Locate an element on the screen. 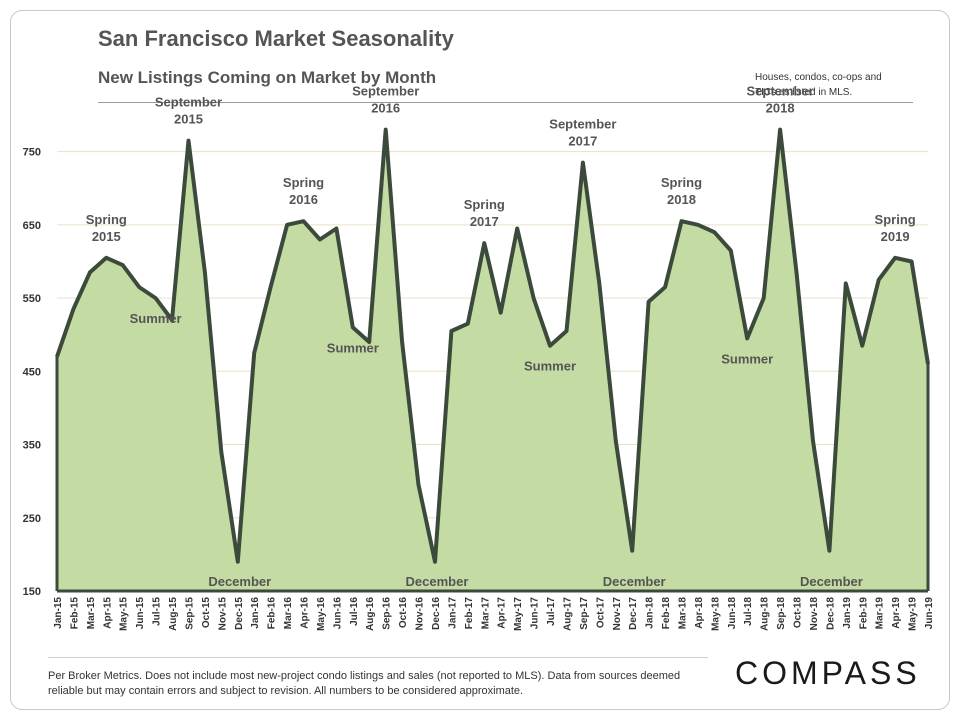  y-tick-label: 650 is located at coordinates (32, 226).